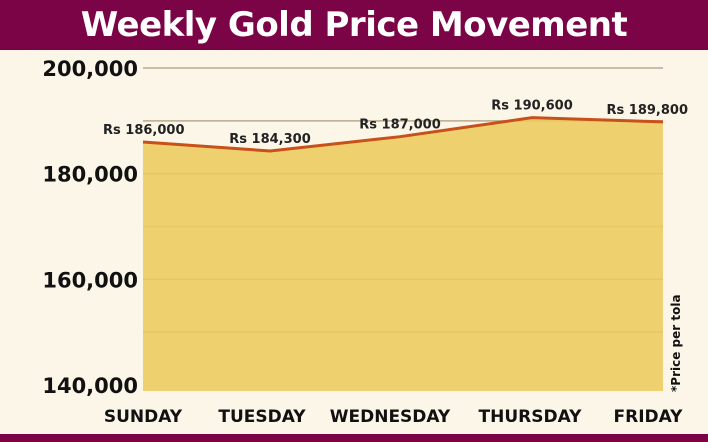 The height and width of the screenshot is (442, 708). Describe the element at coordinates (90, 175) in the screenshot. I see `y-tick-label: 180,000` at that location.